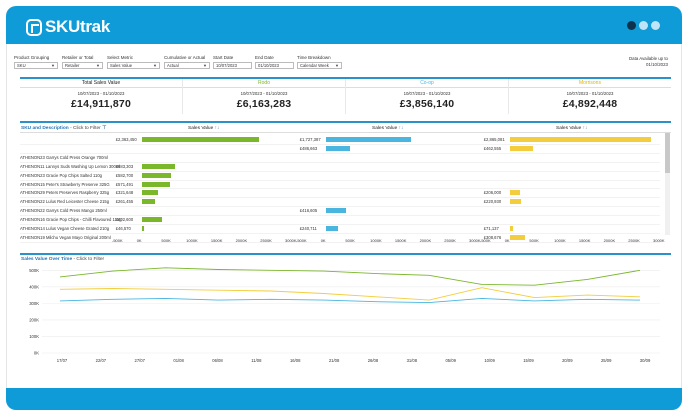 This screenshot has width=688, height=416. What do you see at coordinates (98, 65) in the screenshot?
I see `chevron-down-icon: ▼` at bounding box center [98, 65].